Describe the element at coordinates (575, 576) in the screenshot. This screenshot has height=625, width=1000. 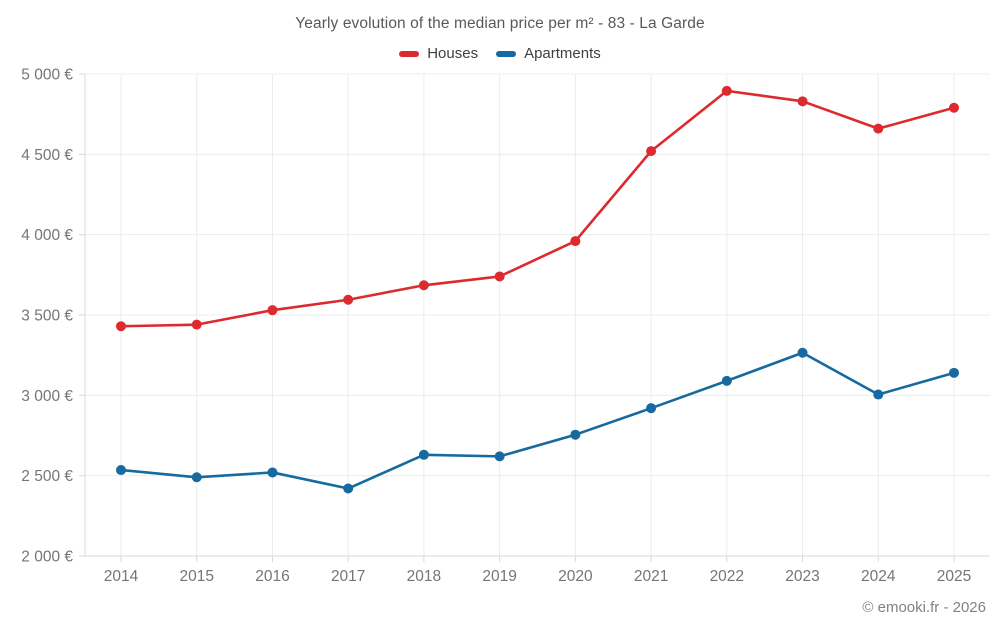
I see `x-tick-label: 2020` at that location.